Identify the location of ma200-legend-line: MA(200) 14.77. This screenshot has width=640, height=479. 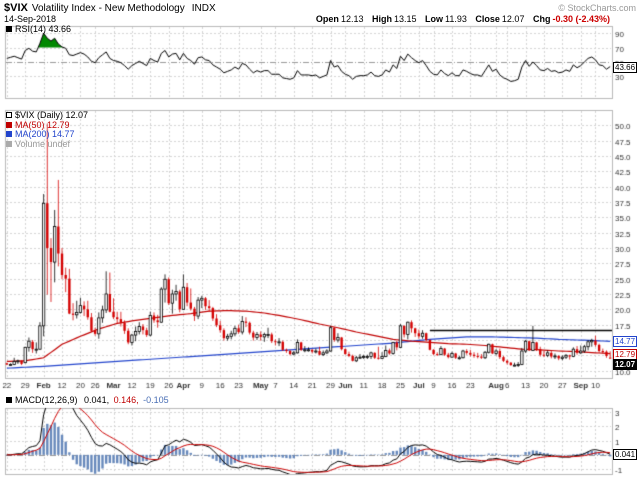
(47, 134).